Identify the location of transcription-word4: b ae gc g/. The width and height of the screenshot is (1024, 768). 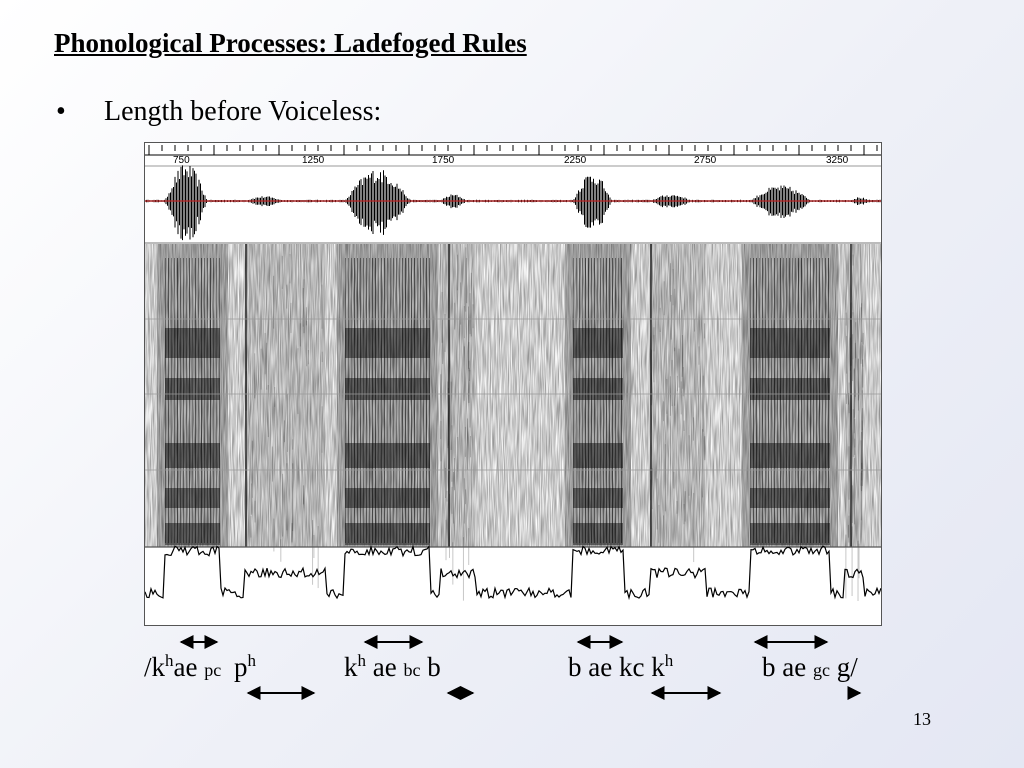
(810, 667).